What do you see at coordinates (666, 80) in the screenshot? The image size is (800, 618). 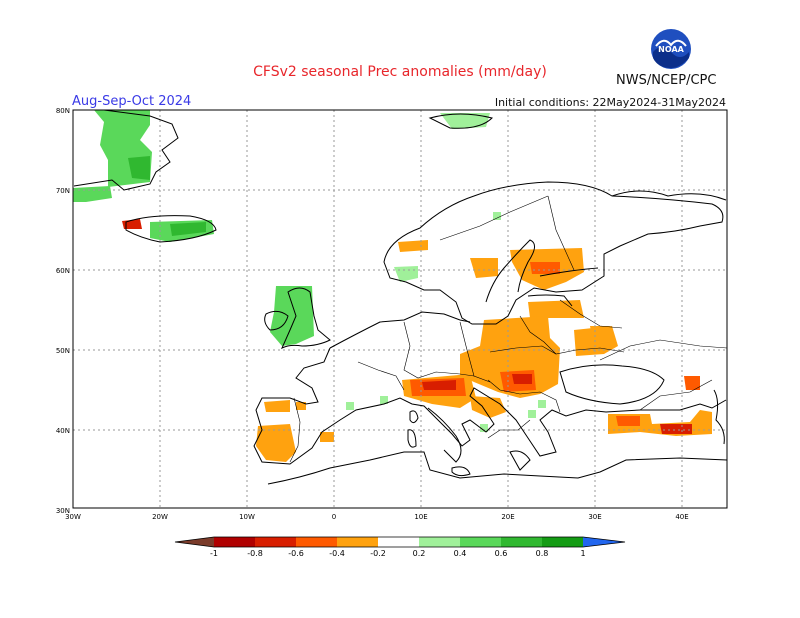 I see `agency-label: NWS/NCEP/CPC` at bounding box center [666, 80].